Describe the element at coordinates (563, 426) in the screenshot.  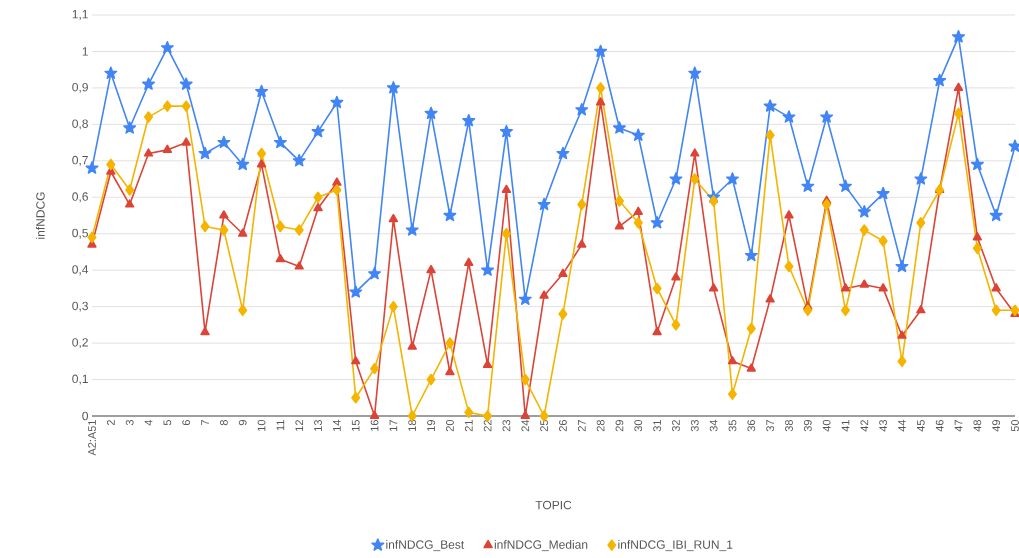
I see `x-tick-label: 26` at that location.